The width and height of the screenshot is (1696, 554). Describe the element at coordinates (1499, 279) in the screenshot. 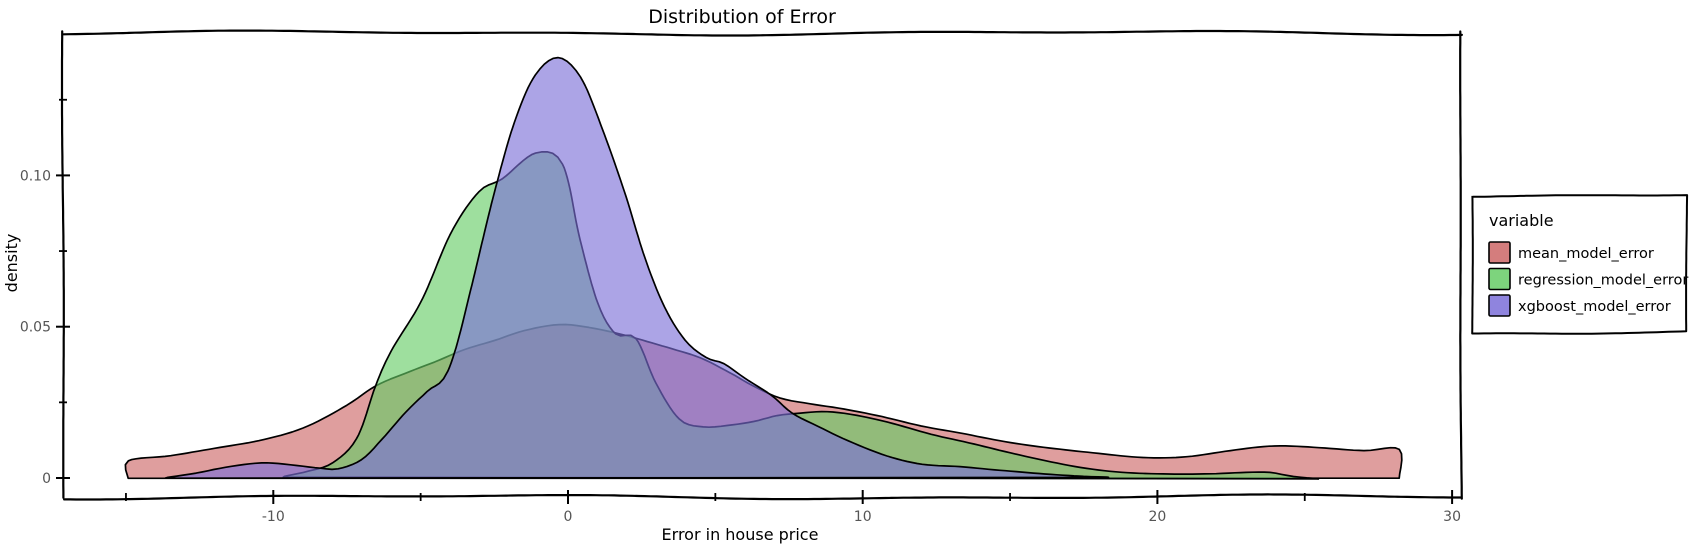

I see `legend-swatch-regression_model_error` at that location.